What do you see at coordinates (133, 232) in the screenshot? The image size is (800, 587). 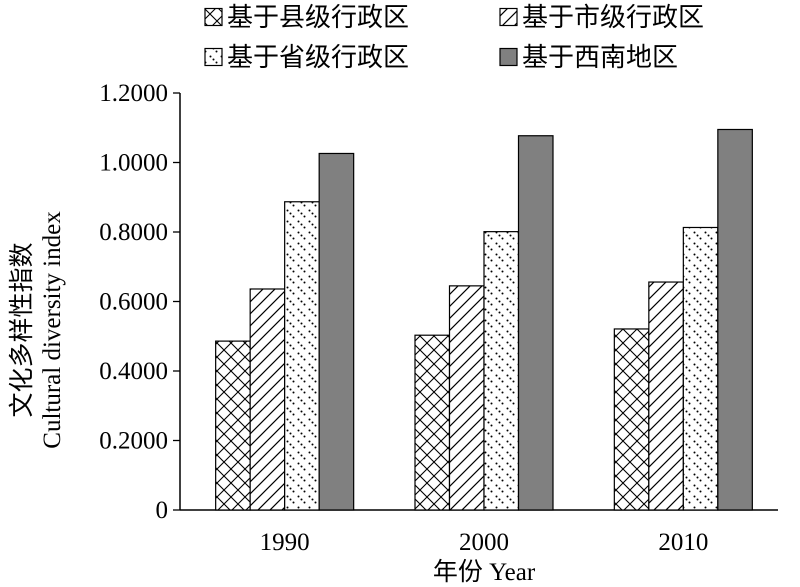 I see `y-tick-label: 0.8000` at bounding box center [133, 232].